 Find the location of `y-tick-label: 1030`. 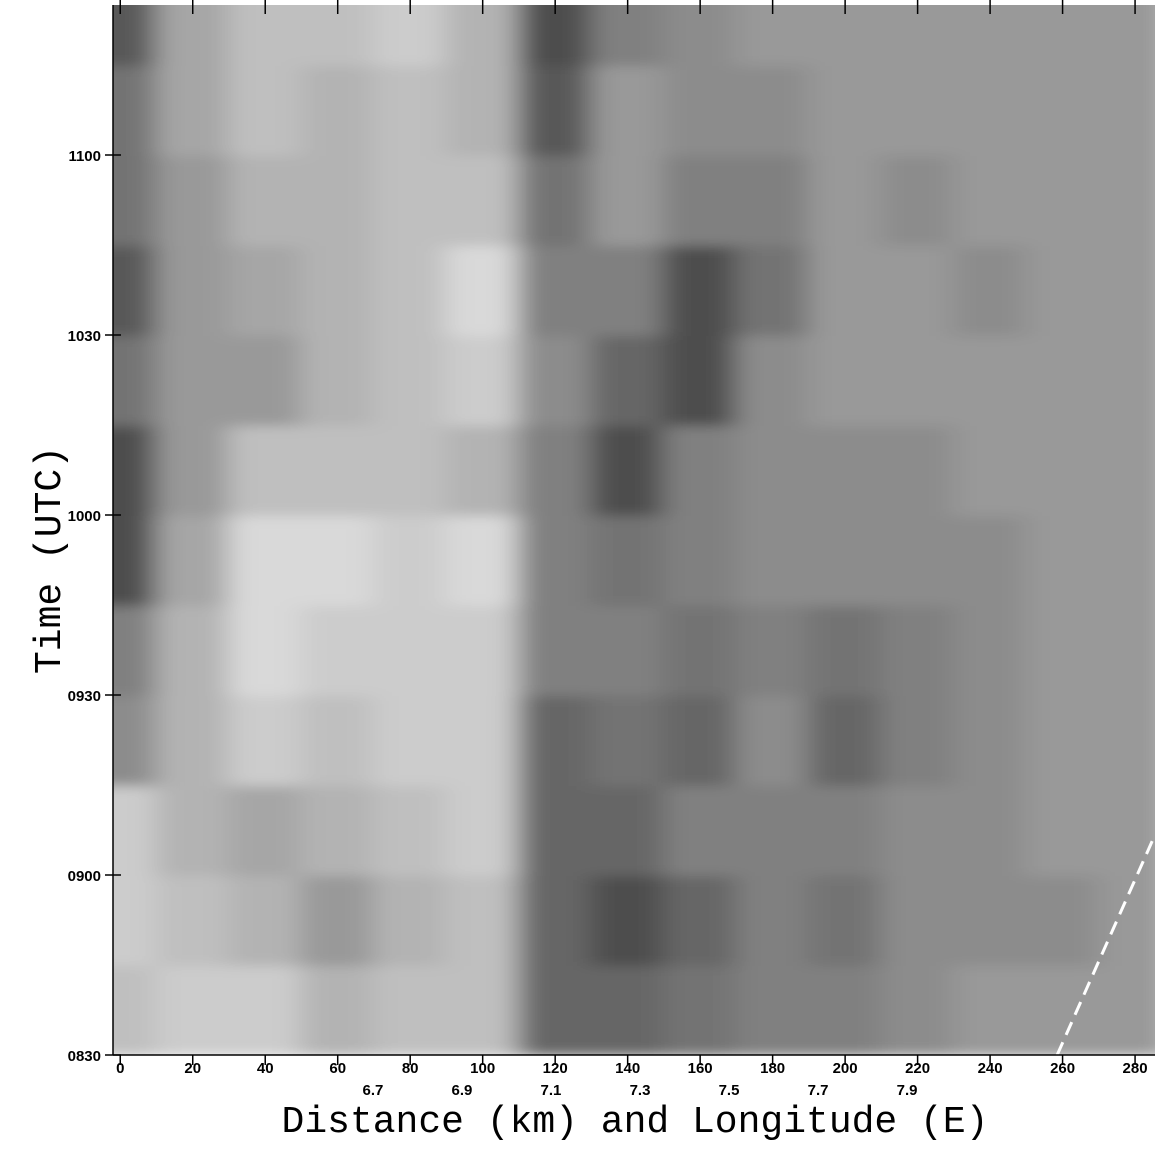

y-tick-label: 1030 is located at coordinates (84, 336).